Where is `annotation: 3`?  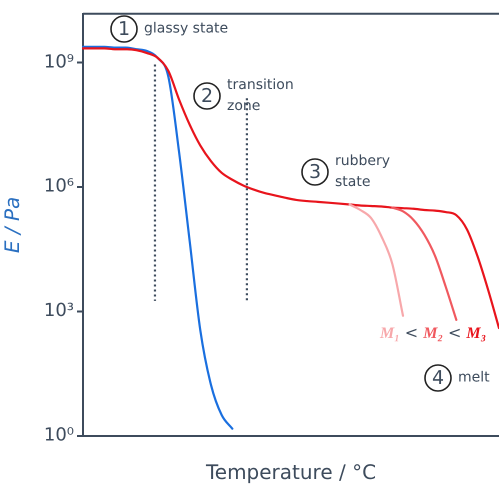 annotation: 3 is located at coordinates (315, 171).